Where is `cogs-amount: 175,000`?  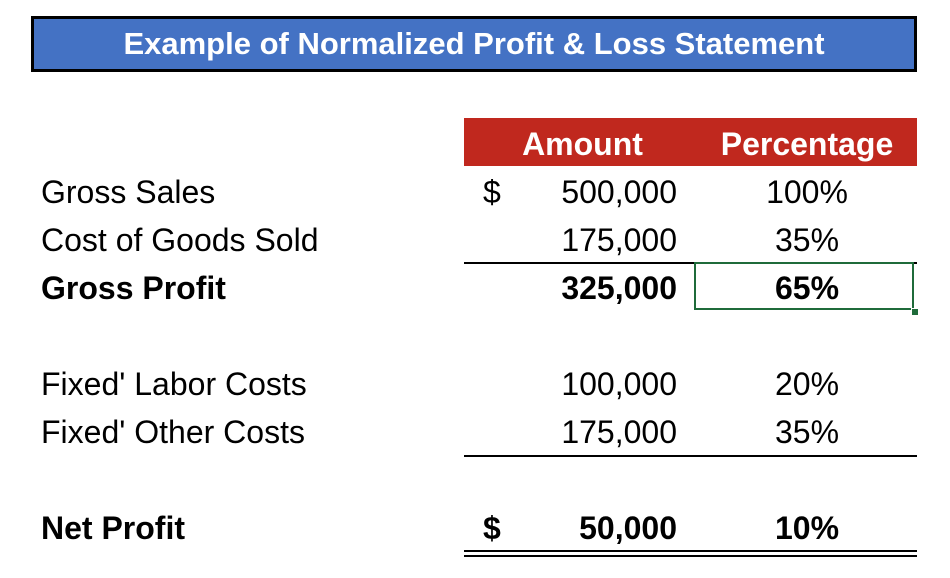
cogs-amount: 175,000 is located at coordinates (619, 240).